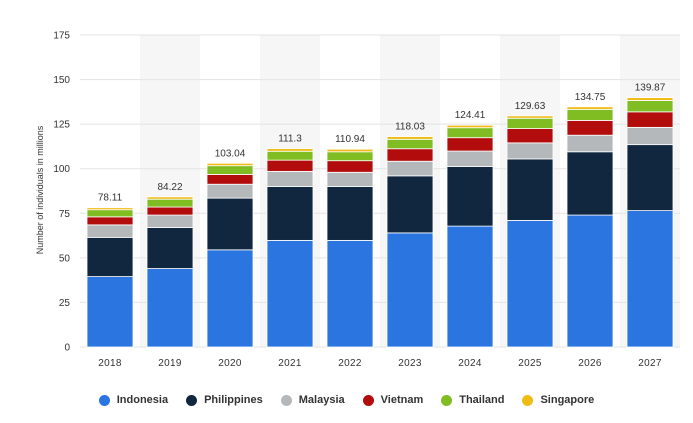 The width and height of the screenshot is (693, 423). I want to click on legend-item-singapore: Singapore, so click(558, 400).